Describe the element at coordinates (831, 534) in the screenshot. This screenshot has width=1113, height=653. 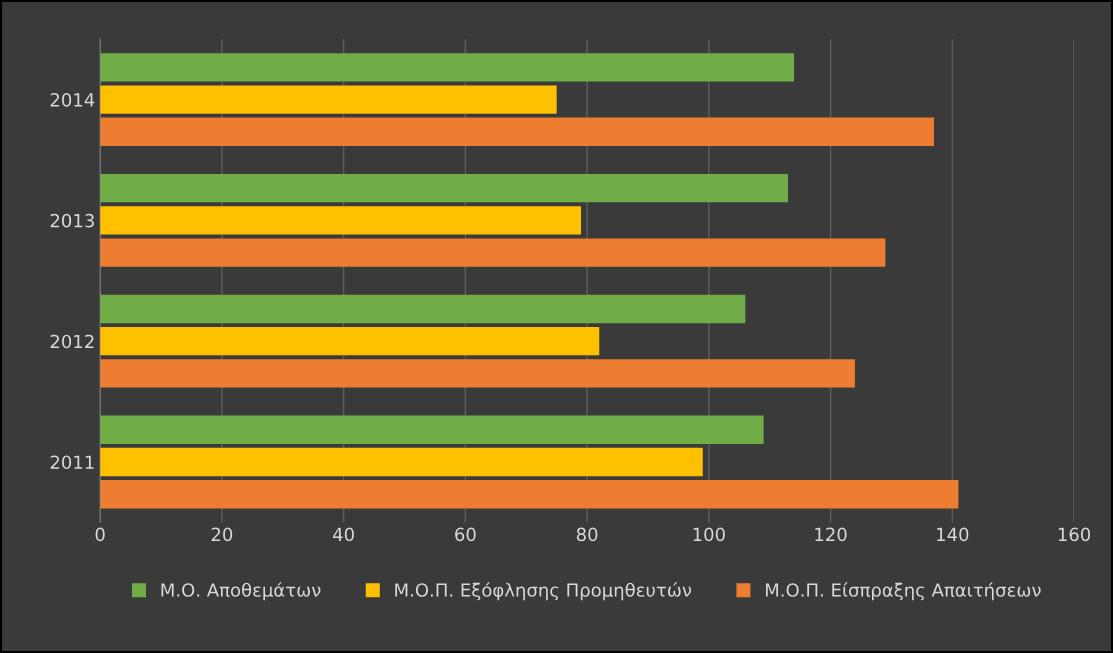
I see `x-tick-label: 120` at that location.